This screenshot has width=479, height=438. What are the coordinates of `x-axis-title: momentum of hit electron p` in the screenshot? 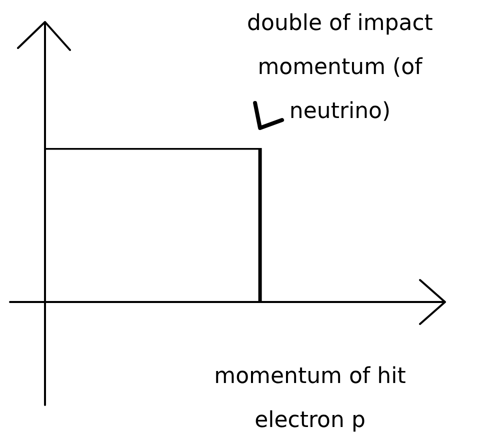 It's located at (310, 399).